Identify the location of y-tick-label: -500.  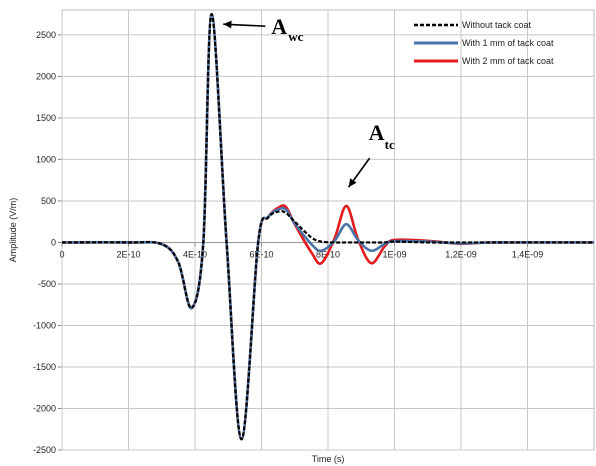
(47, 284).